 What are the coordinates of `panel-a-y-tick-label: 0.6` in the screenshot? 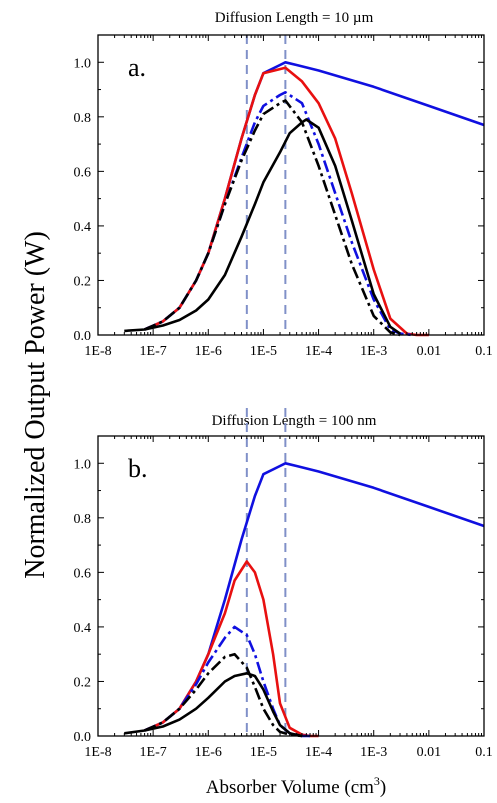 It's located at (83, 172).